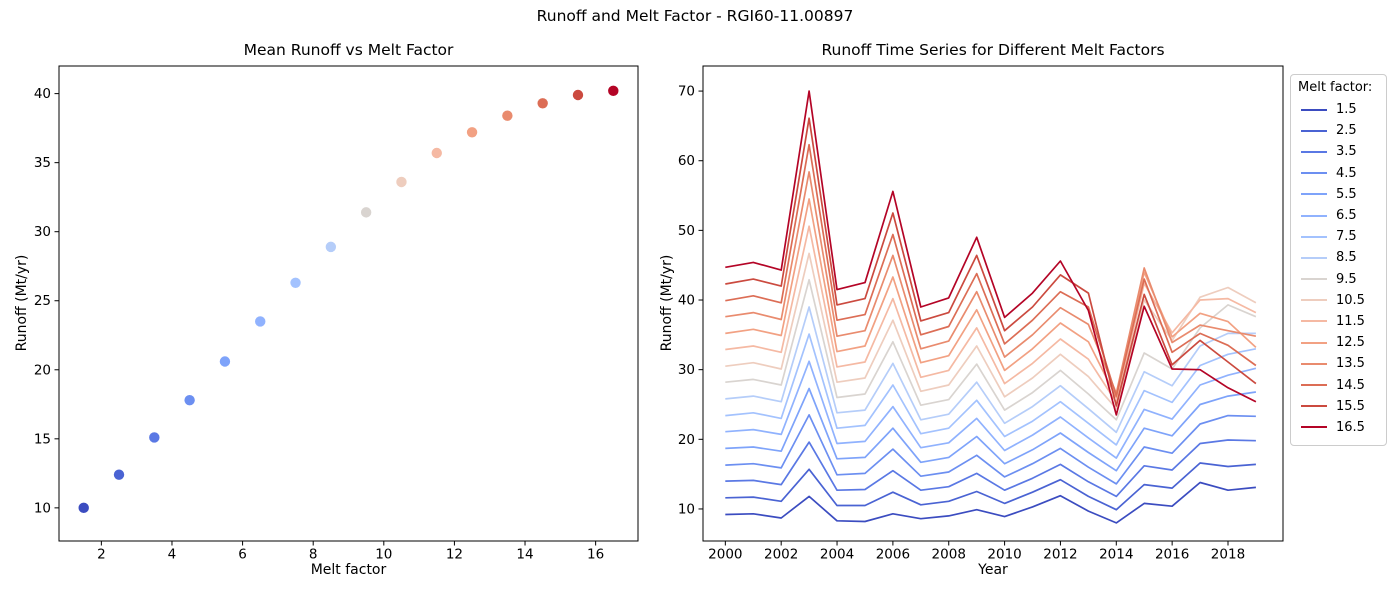 This screenshot has width=1390, height=592. I want to click on x-tick-label: 2016, so click(1172, 555).